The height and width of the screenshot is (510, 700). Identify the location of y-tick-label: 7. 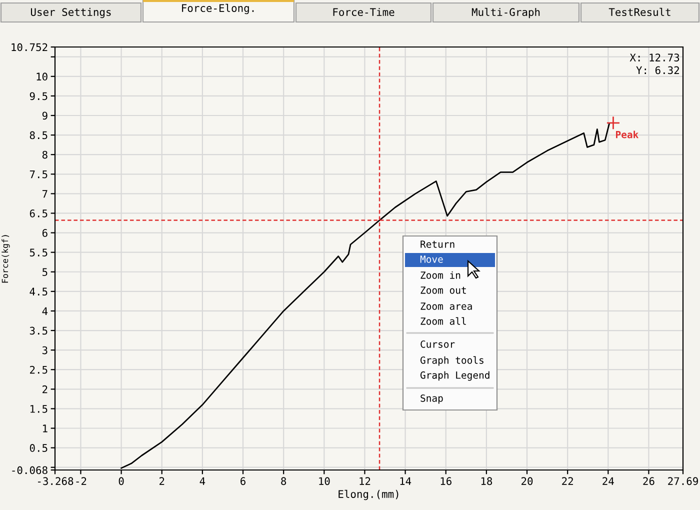
(45, 194).